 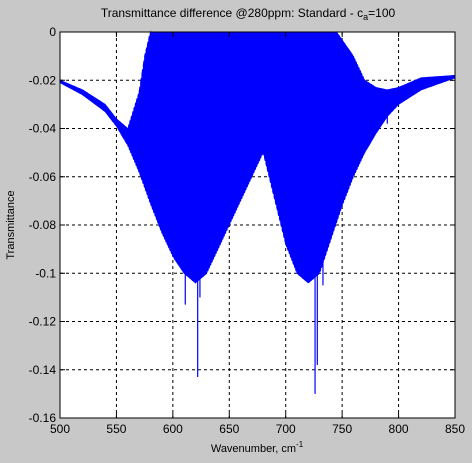 What do you see at coordinates (253, 449) in the screenshot?
I see `x-axis-title-main: Wavenumber, cm` at bounding box center [253, 449].